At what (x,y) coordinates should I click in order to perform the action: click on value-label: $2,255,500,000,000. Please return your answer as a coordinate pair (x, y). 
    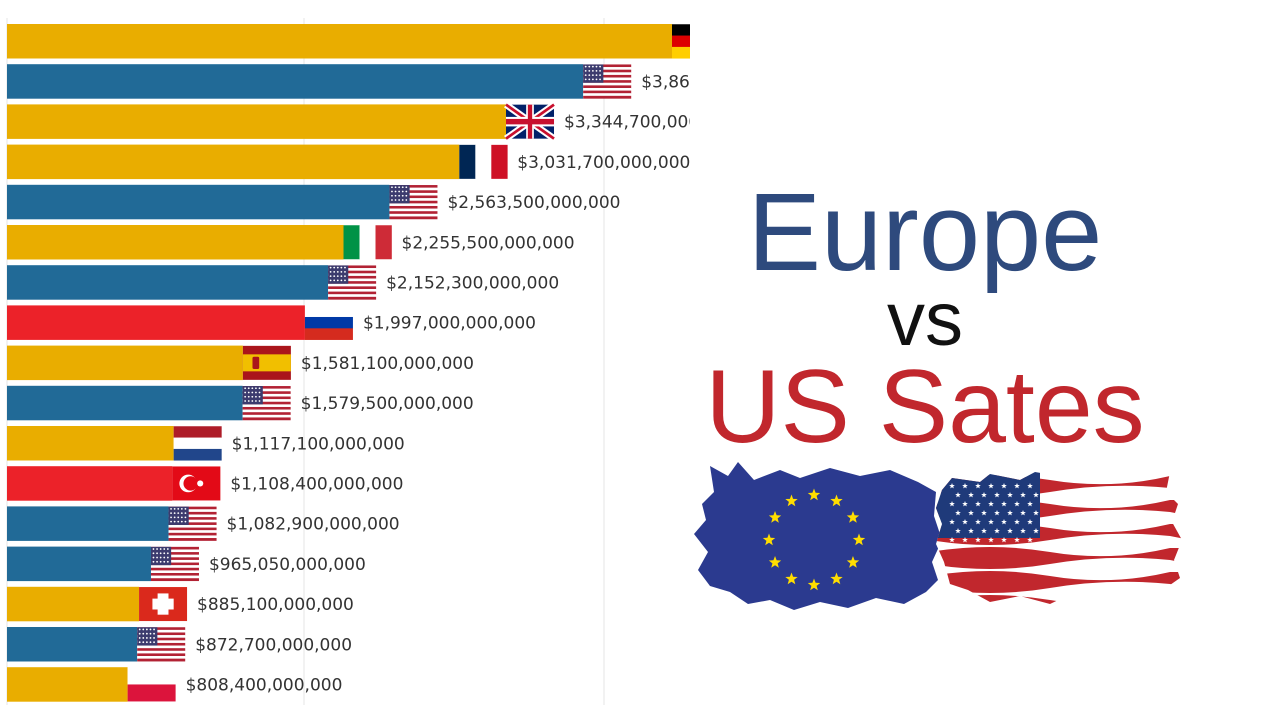
    Looking at the image, I should click on (488, 243).